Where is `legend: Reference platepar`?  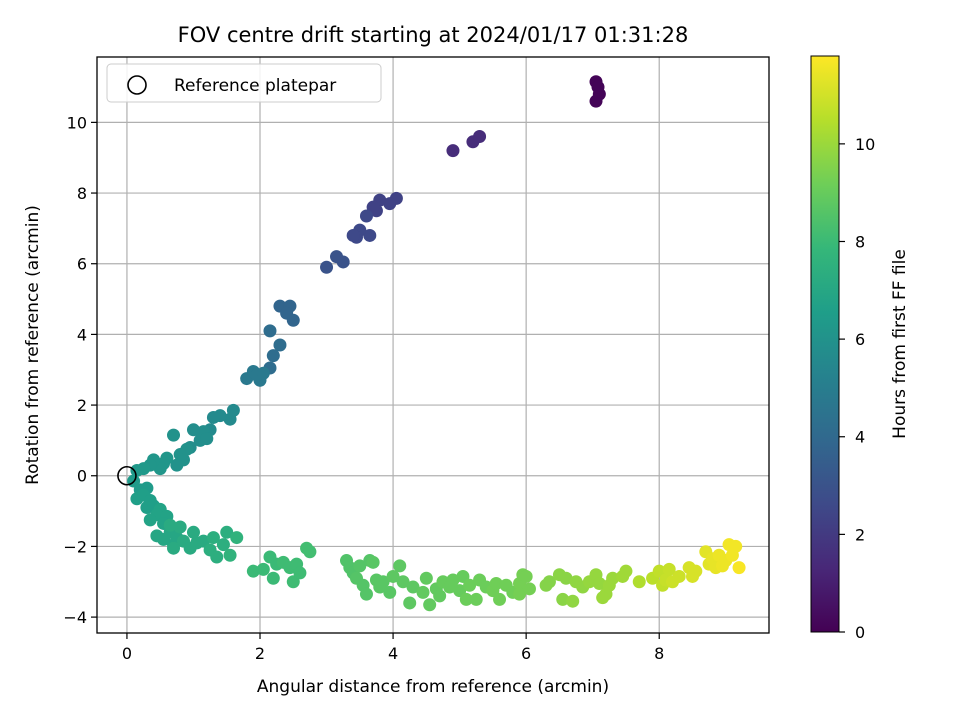
legend: Reference platepar is located at coordinates (244, 83).